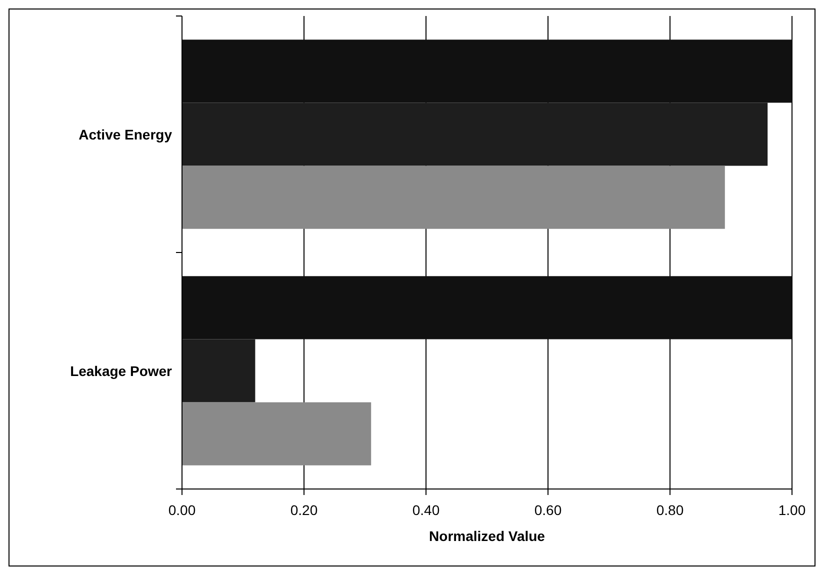  I want to click on y-tick-label: Active Energy, so click(125, 134).